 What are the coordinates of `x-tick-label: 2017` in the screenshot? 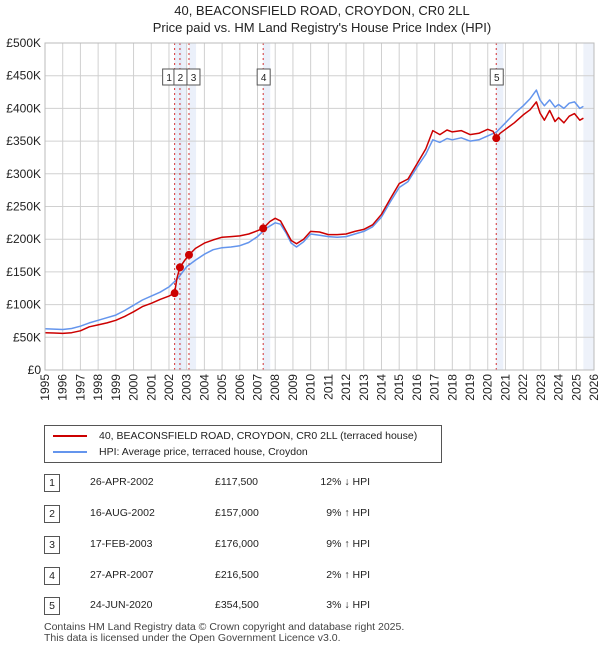 It's located at (435, 387).